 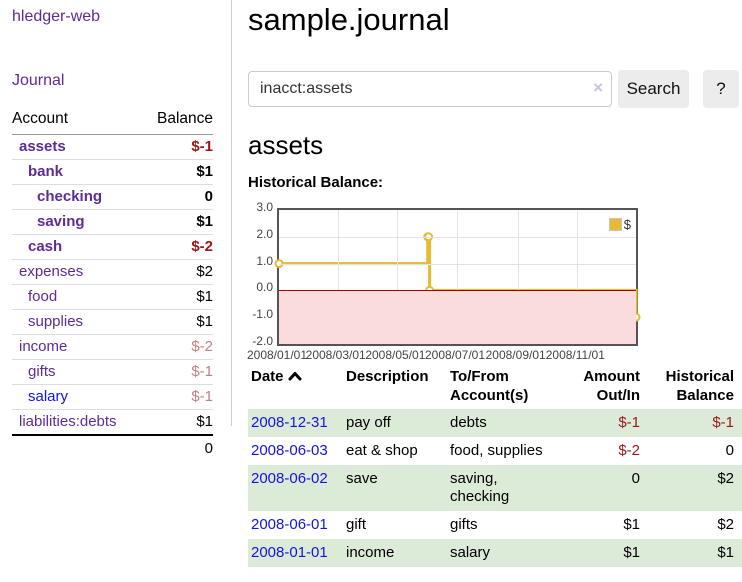 What do you see at coordinates (382, 450) in the screenshot?
I see `transaction-description: eat & shop` at bounding box center [382, 450].